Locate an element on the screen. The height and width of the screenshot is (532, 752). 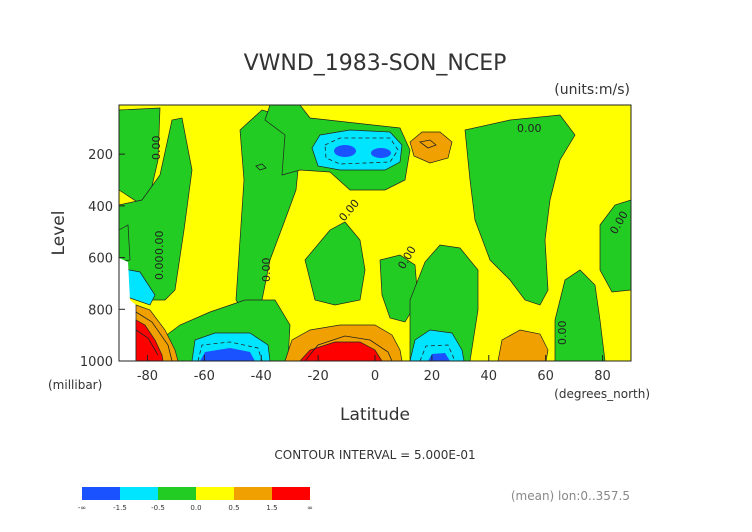
dashed-contour-surface-south is located at coordinates (230, 351).